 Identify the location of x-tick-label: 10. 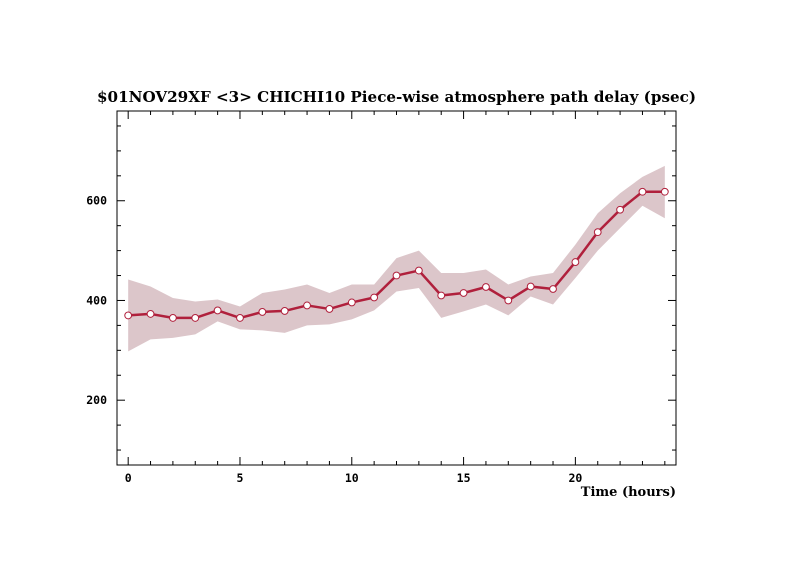
(352, 478).